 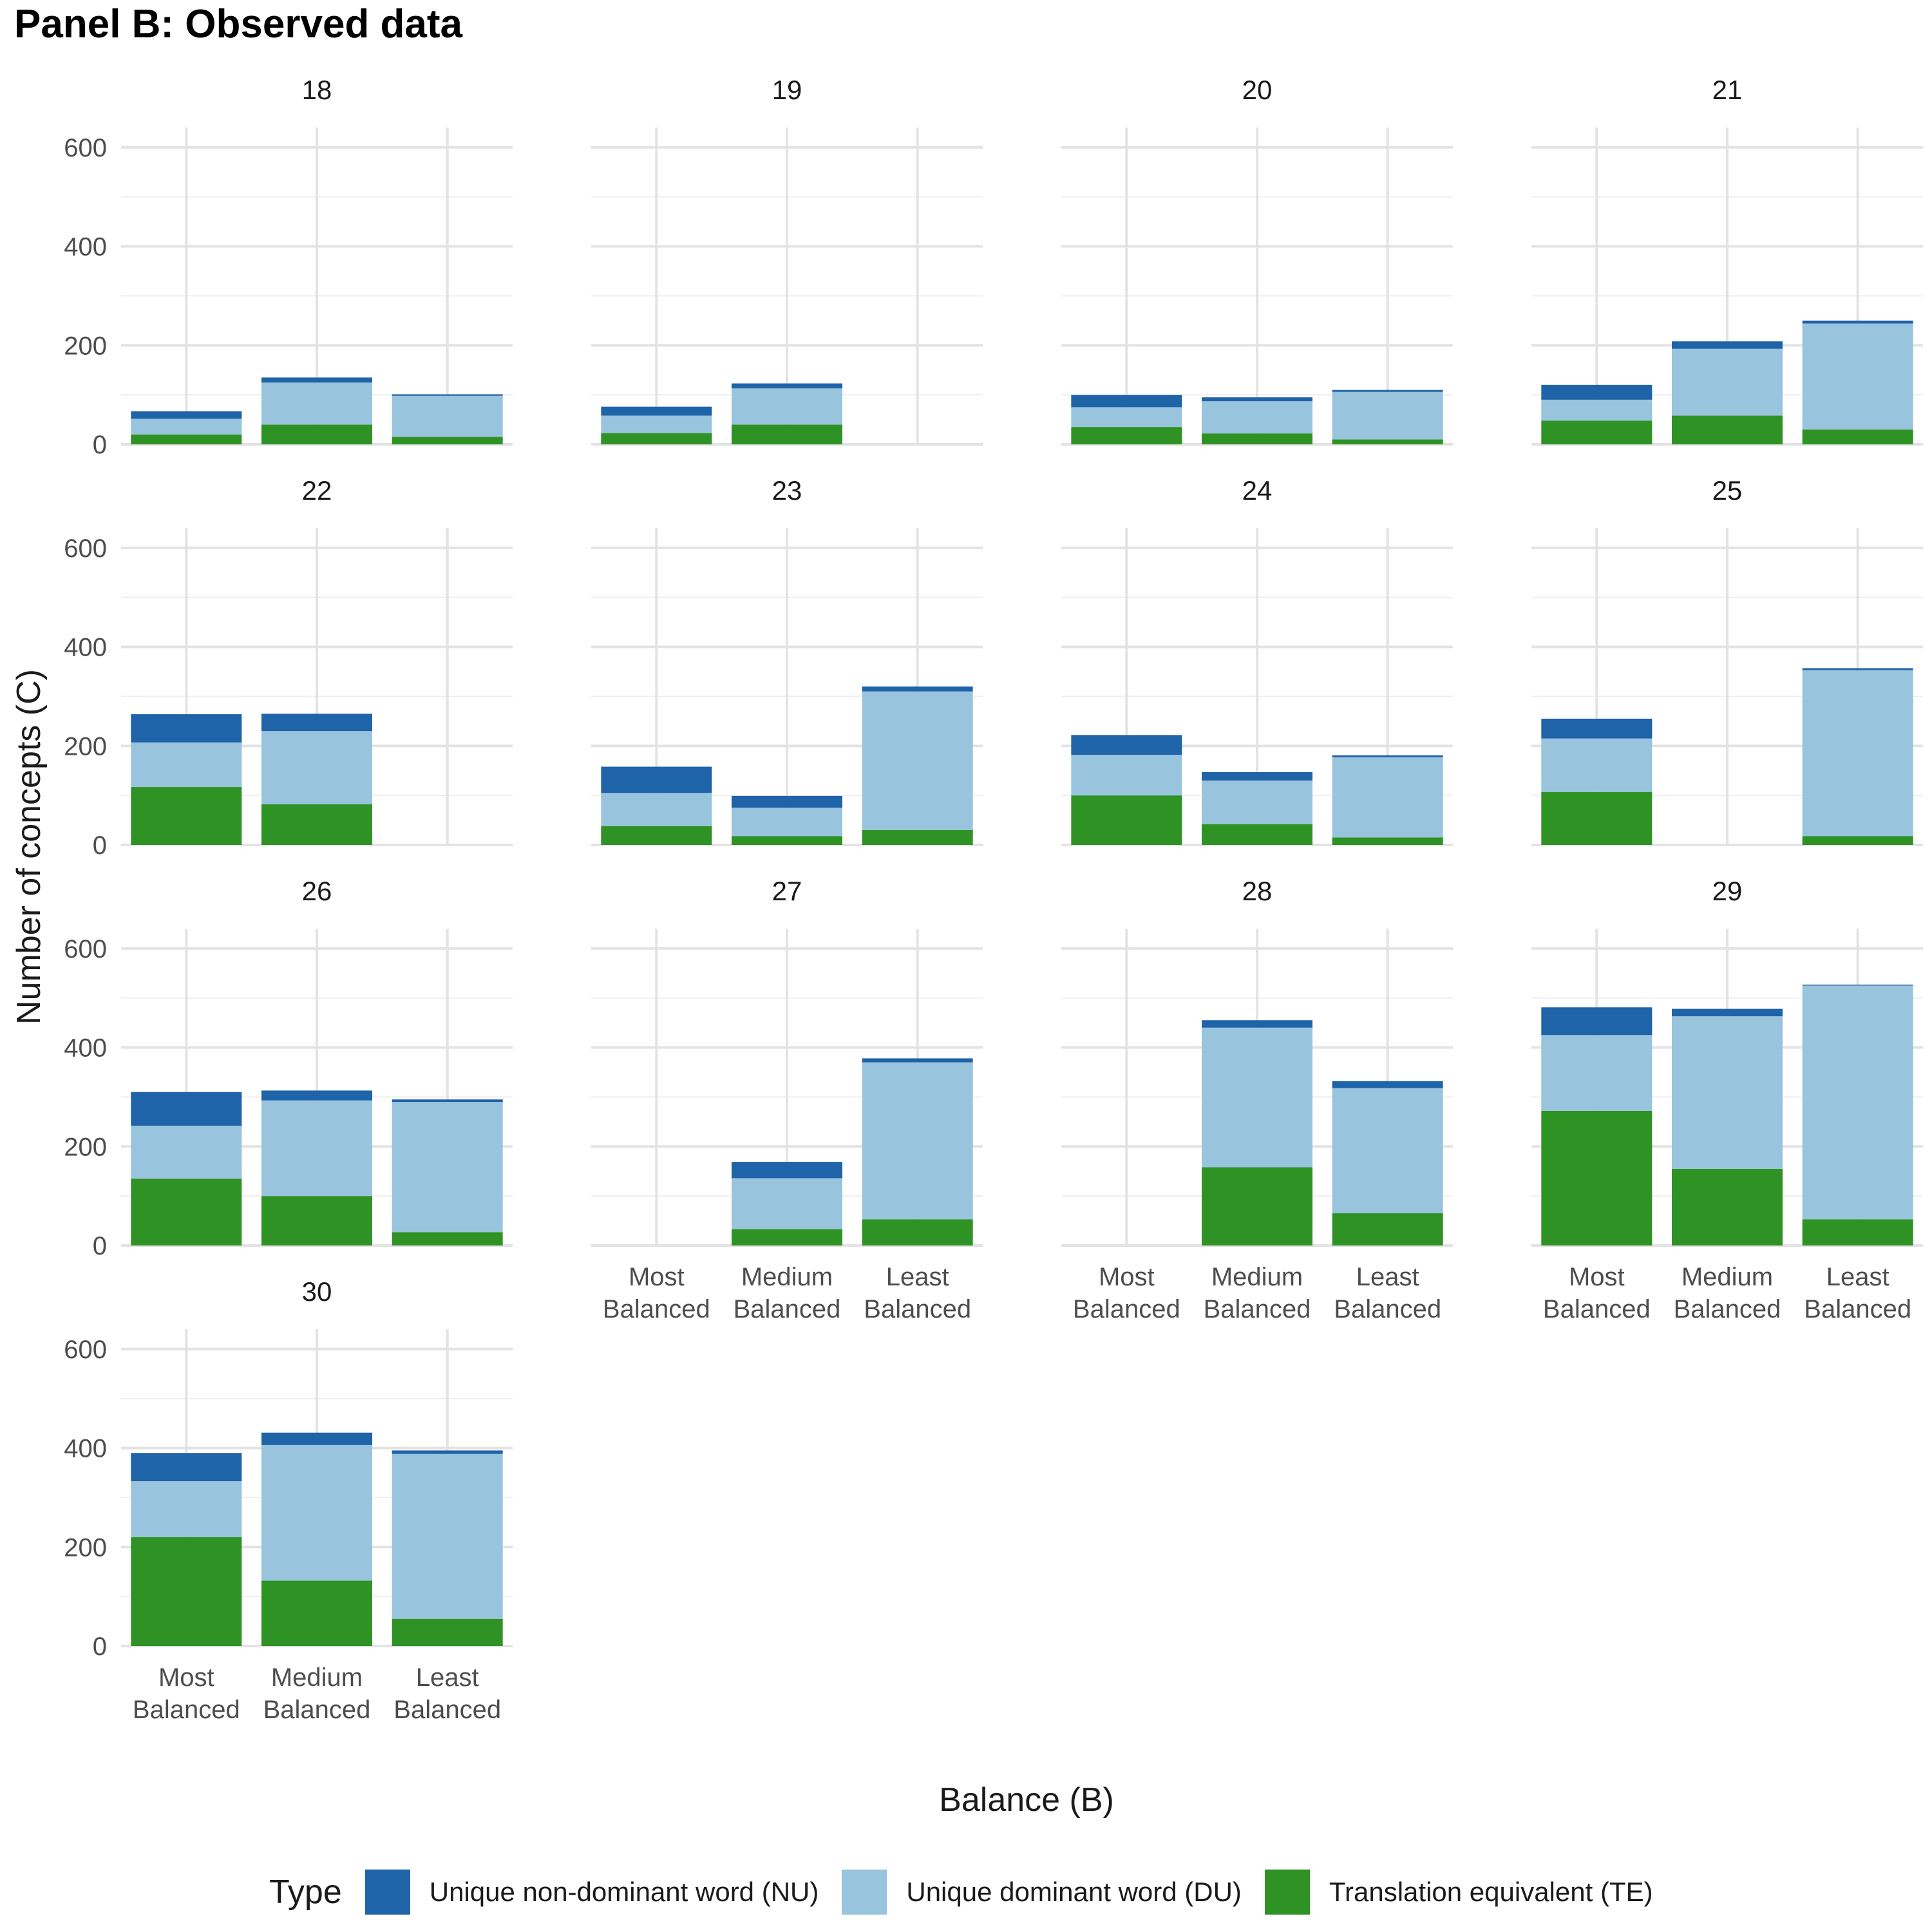 What do you see at coordinates (917, 1232) in the screenshot?
I see `bar-27-2-te` at bounding box center [917, 1232].